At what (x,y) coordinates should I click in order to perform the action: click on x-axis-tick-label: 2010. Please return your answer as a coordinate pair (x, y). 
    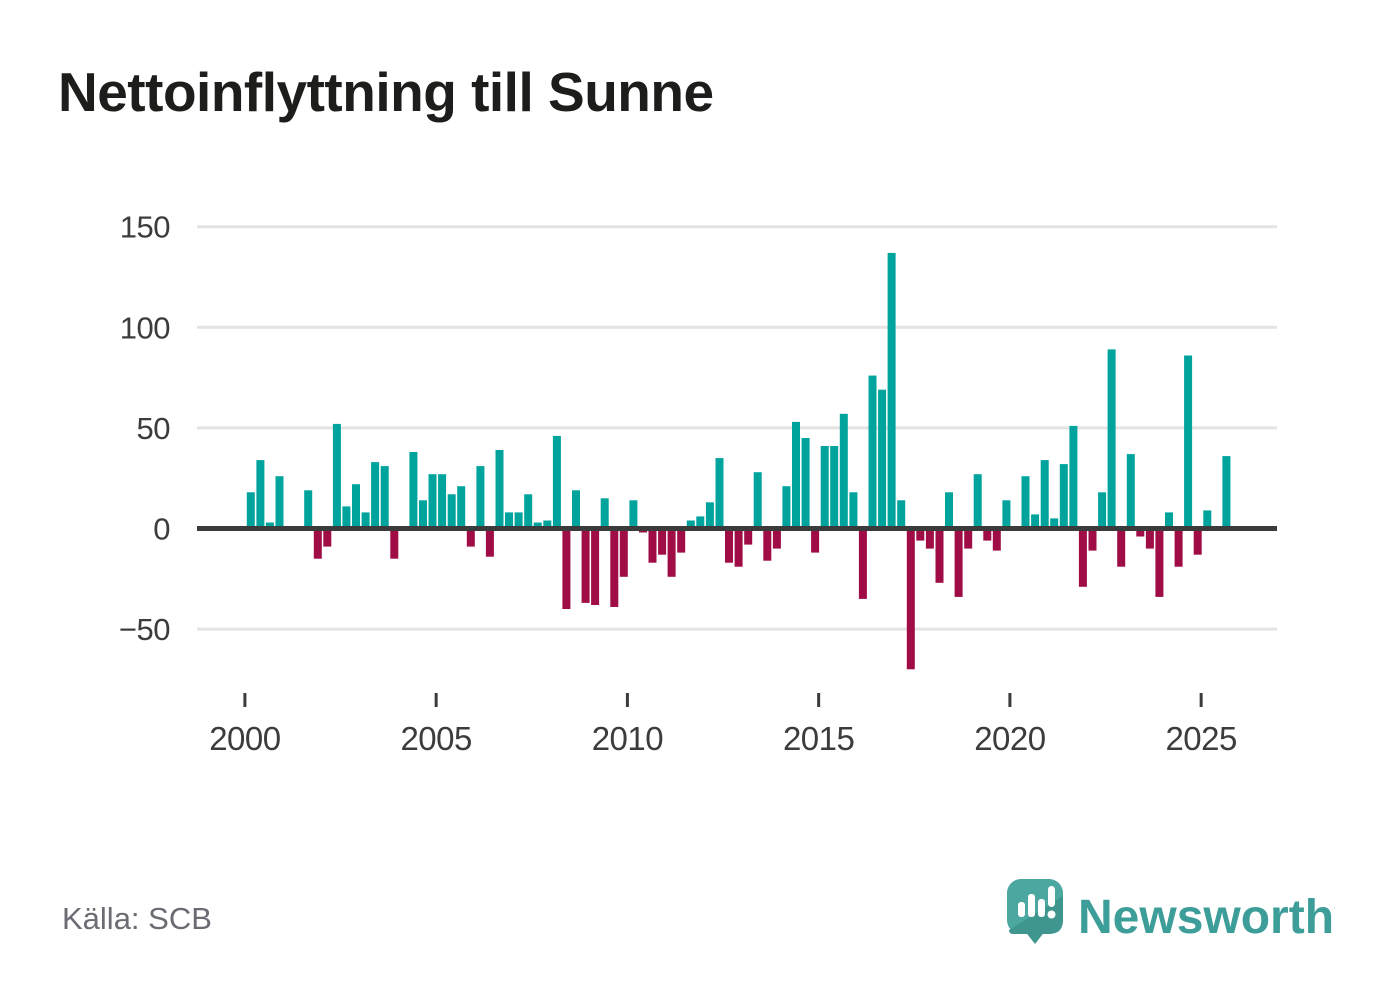
    Looking at the image, I should click on (628, 738).